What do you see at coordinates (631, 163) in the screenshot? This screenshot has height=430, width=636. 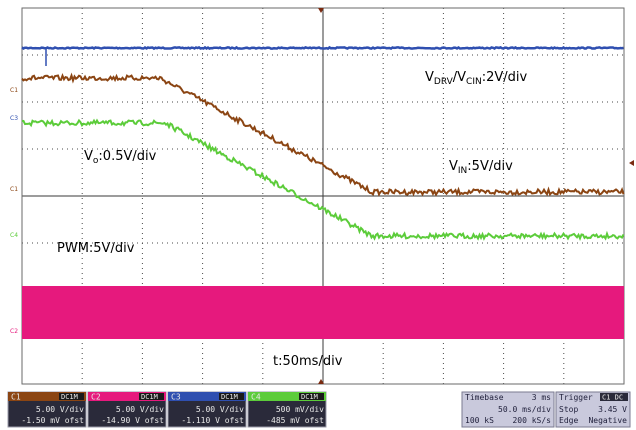 I see `trigger-level-marker` at bounding box center [631, 163].